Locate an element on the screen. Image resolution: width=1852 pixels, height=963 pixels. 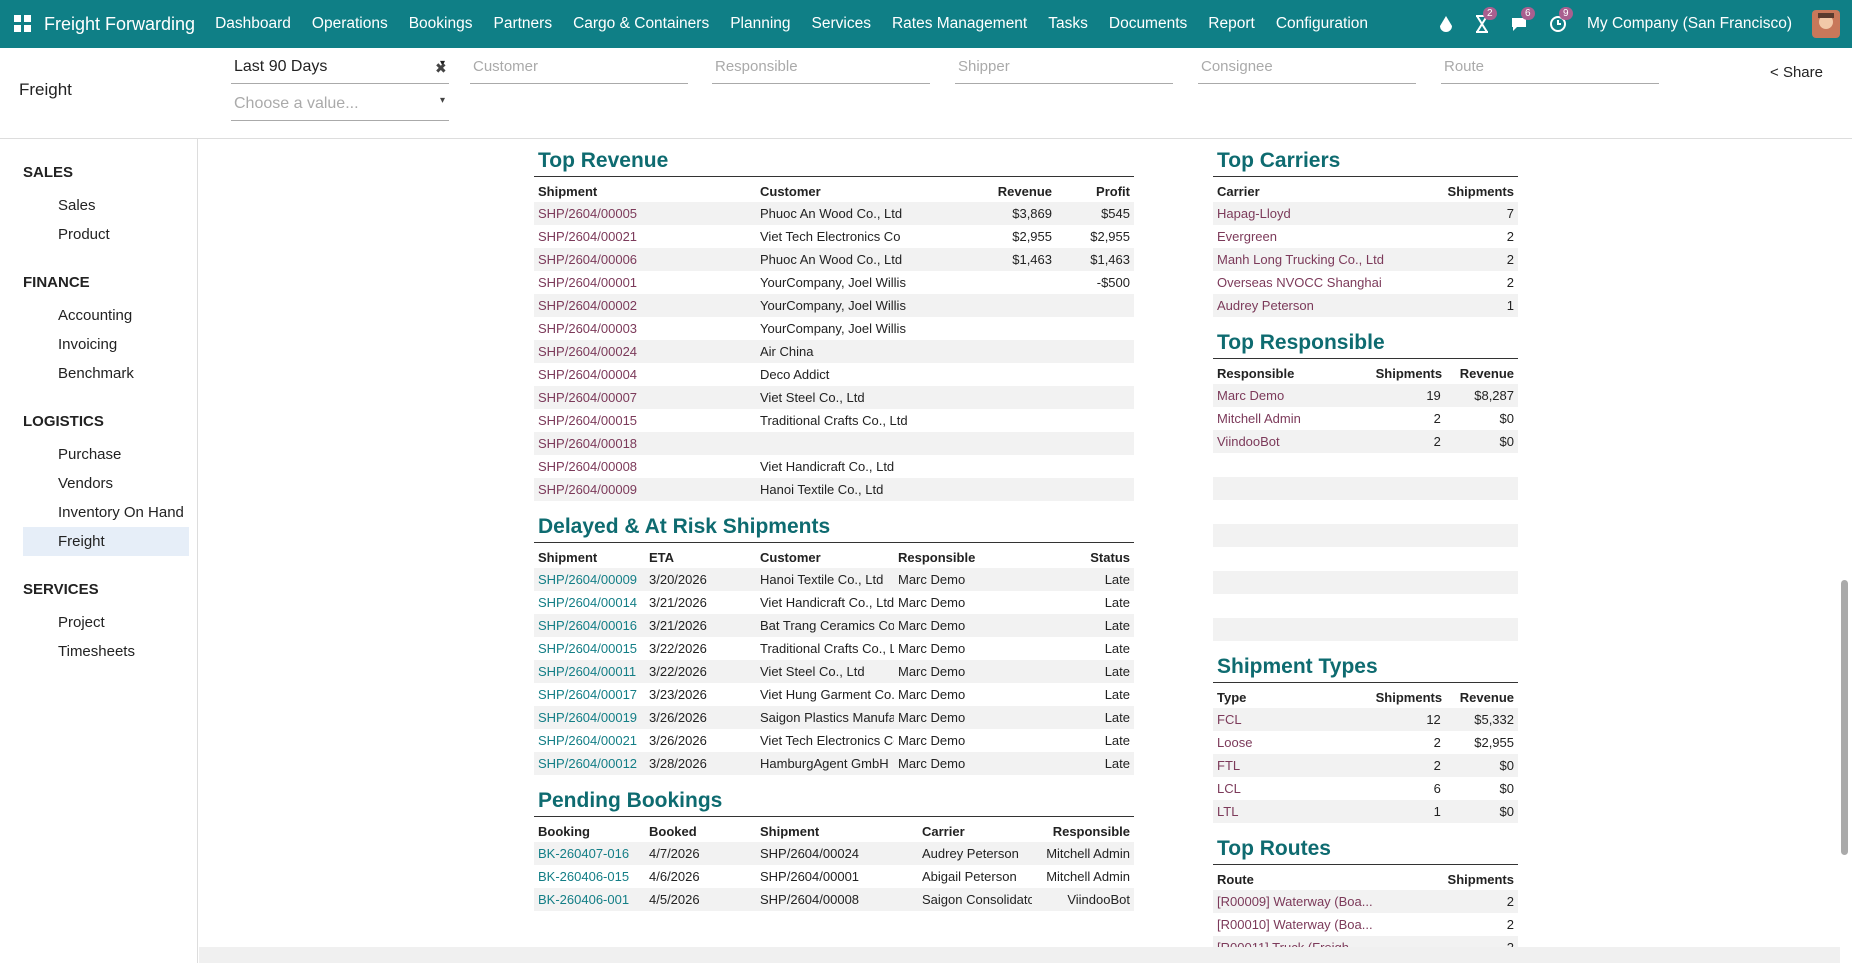
sidebar-item: Invoicing is located at coordinates (88, 344).